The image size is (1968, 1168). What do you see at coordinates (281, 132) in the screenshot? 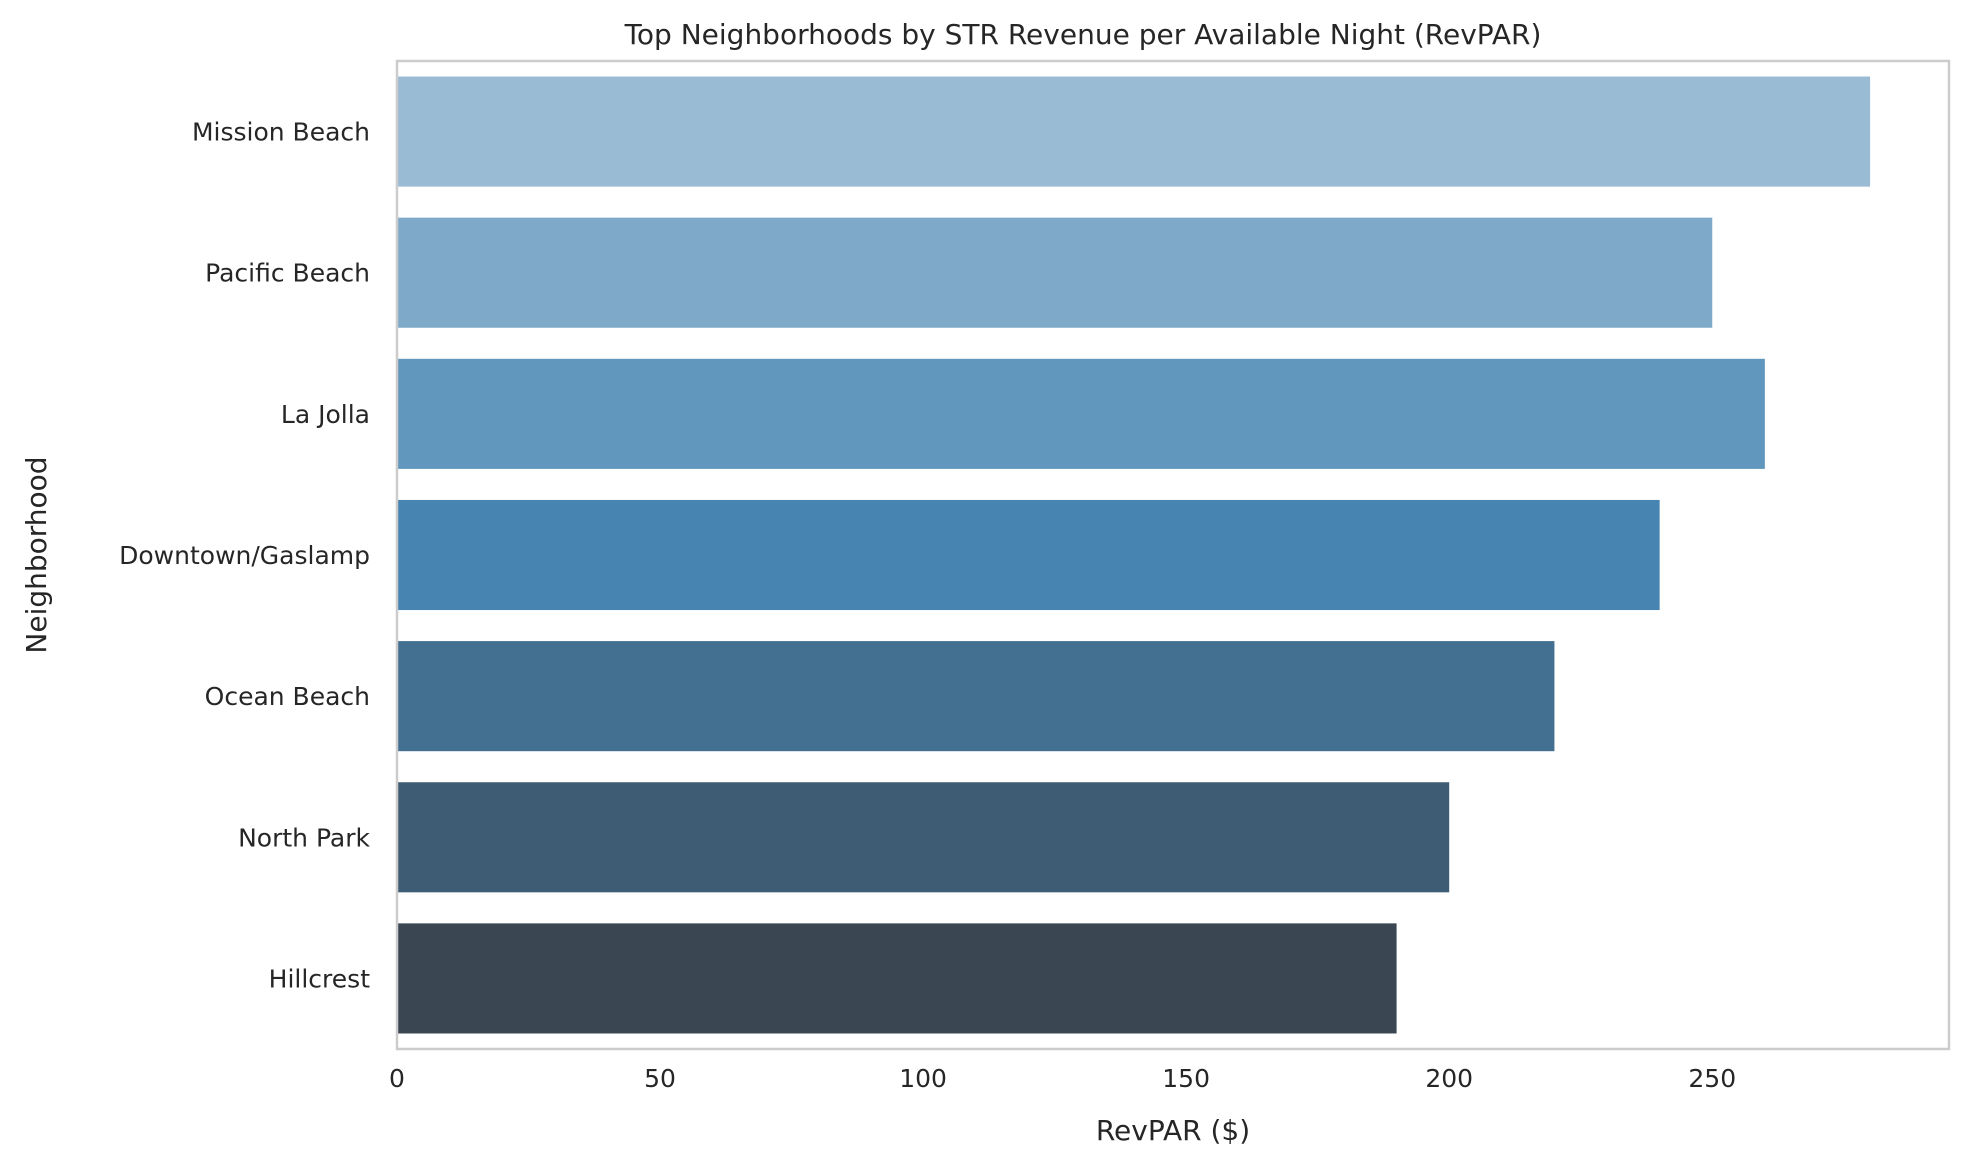
I see `y-tick-label: Mission Beach` at bounding box center [281, 132].